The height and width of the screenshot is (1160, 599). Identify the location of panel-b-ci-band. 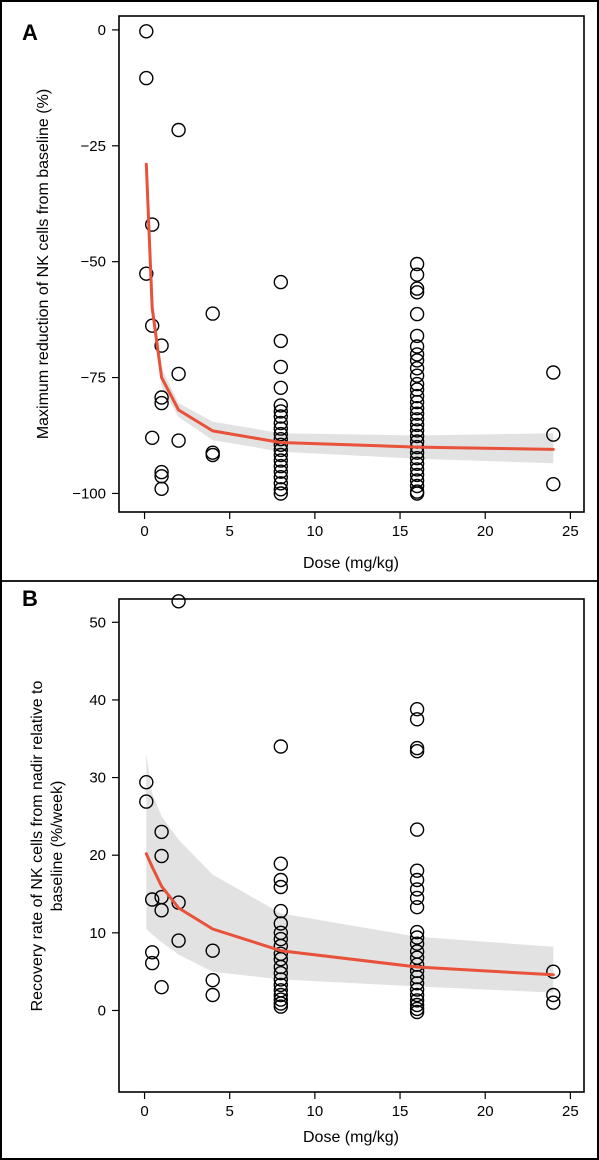
(350, 873).